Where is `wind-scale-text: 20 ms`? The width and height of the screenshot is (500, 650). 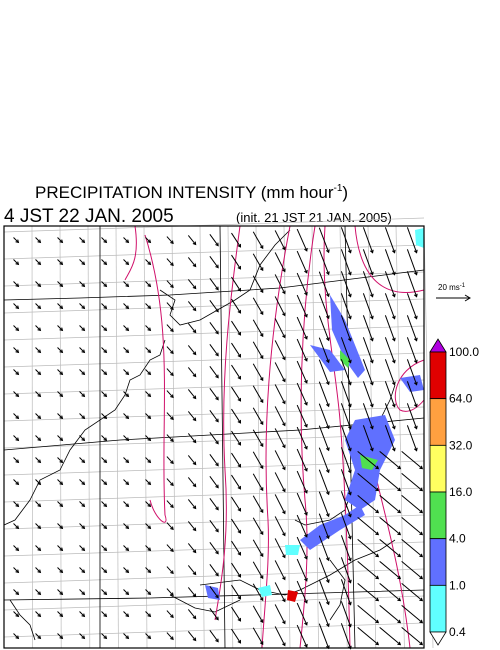
wind-scale-text: 20 ms is located at coordinates (449, 287).